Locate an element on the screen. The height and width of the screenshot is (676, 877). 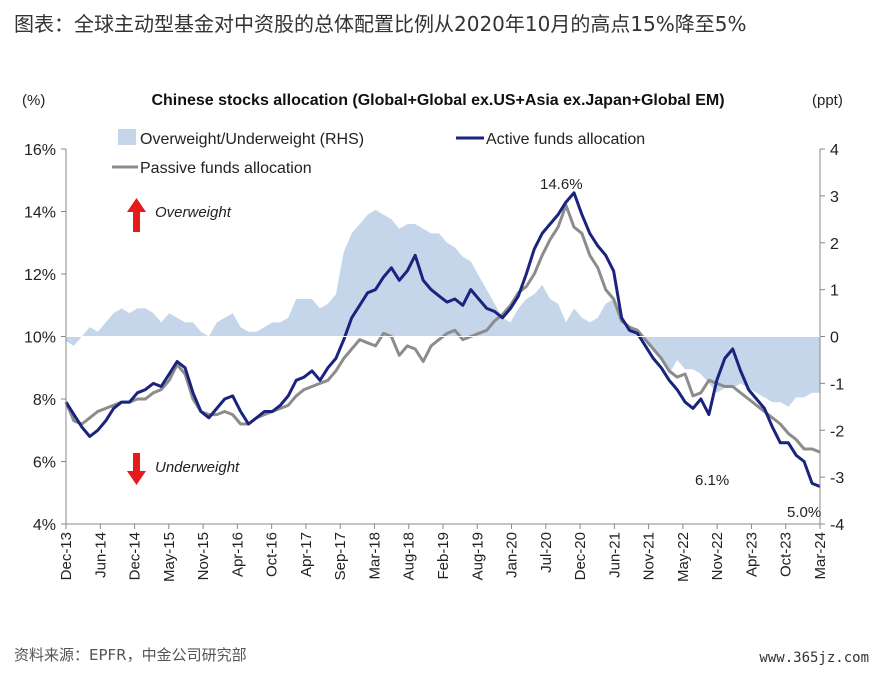
y-tick-label-left: 14% is located at coordinates (40, 213).